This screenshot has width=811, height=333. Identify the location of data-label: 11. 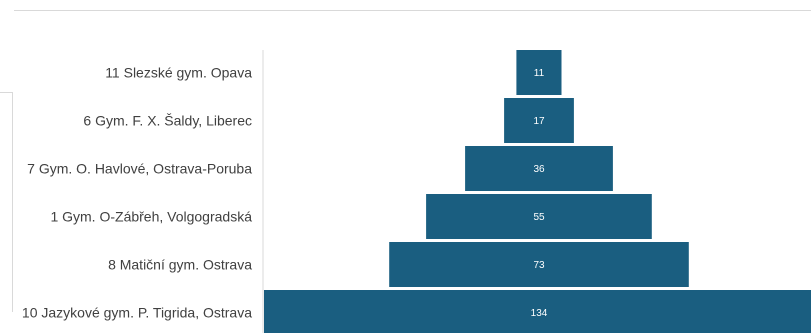
(539, 73).